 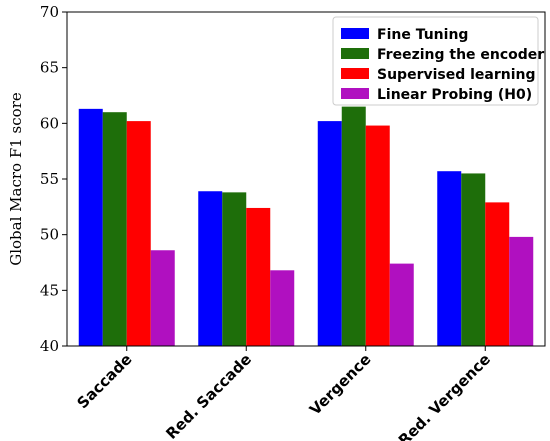 What do you see at coordinates (329, 234) in the screenshot?
I see `bar-fine-tuning-vergence` at bounding box center [329, 234].